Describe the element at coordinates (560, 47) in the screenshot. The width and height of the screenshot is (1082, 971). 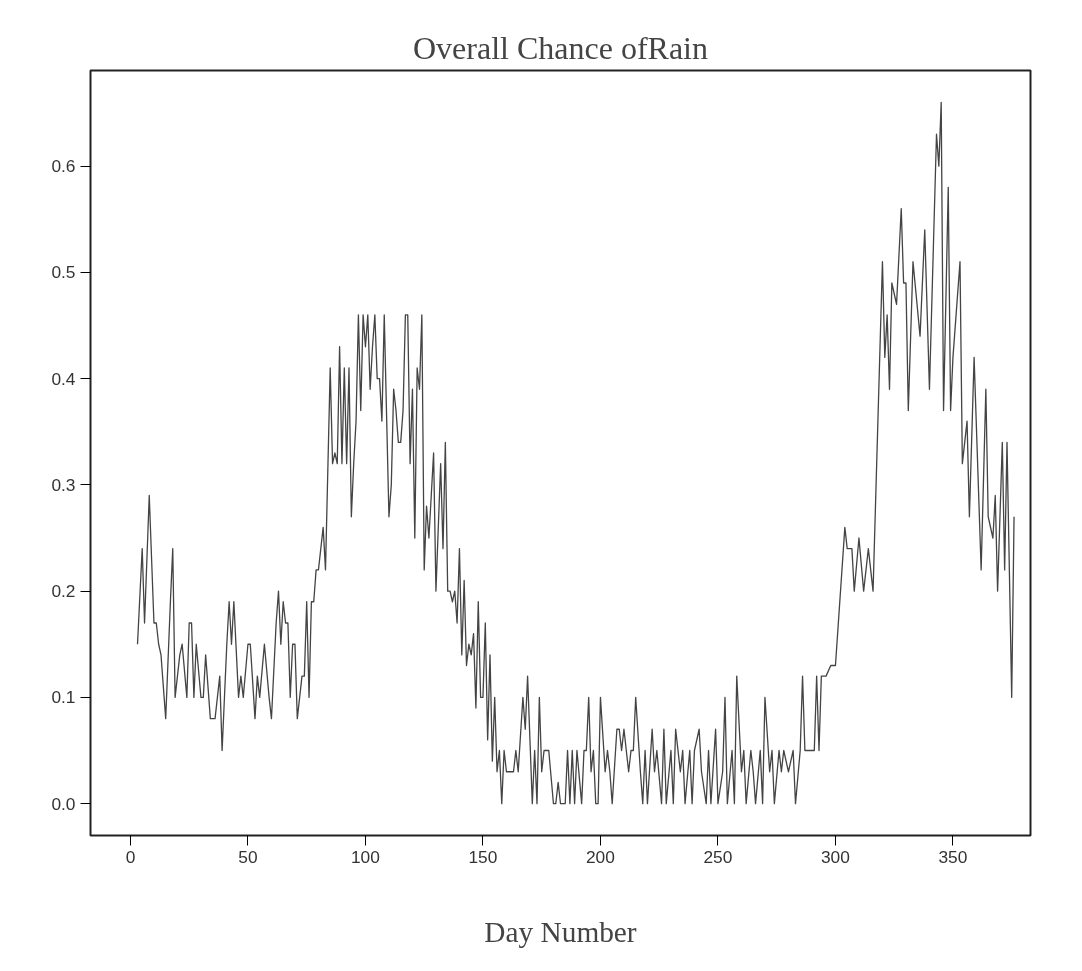
I see `chart-title: Overall Chance ofRain` at that location.